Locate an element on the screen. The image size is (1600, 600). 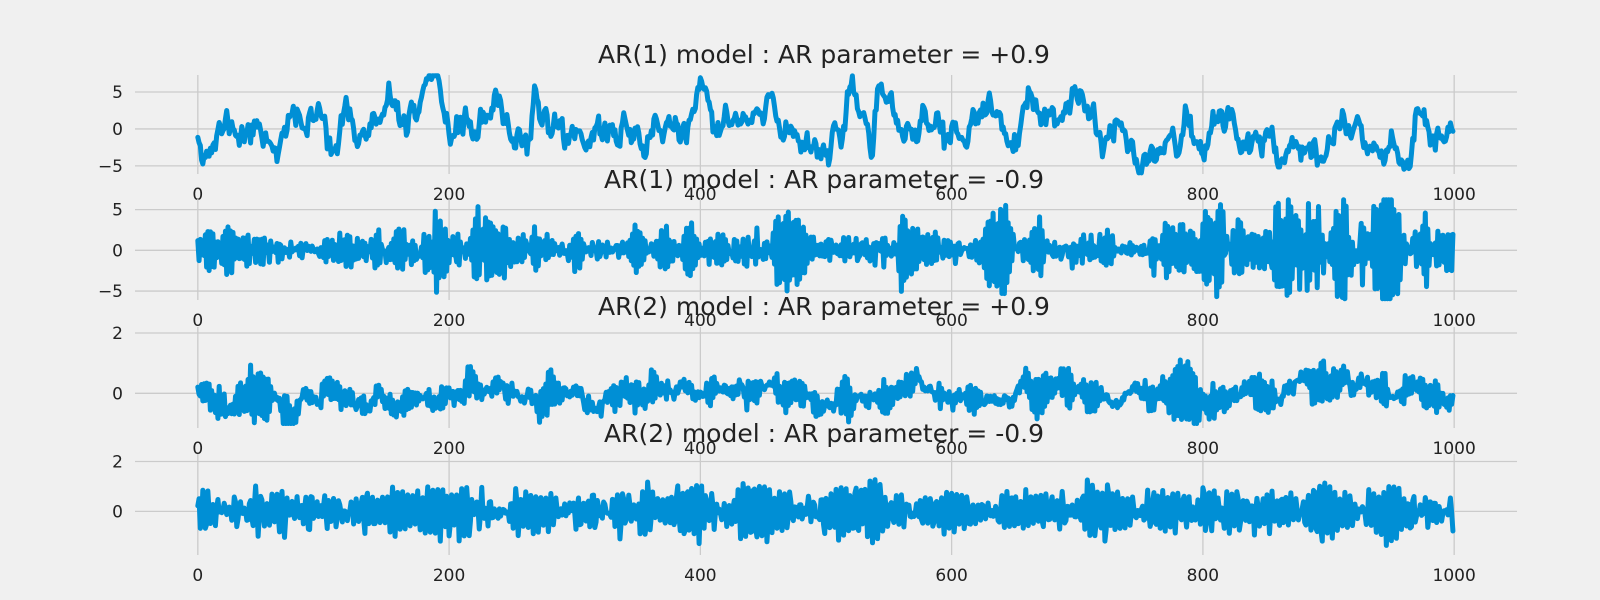
subplot-1-xtick-label: 200 is located at coordinates (449, 195).